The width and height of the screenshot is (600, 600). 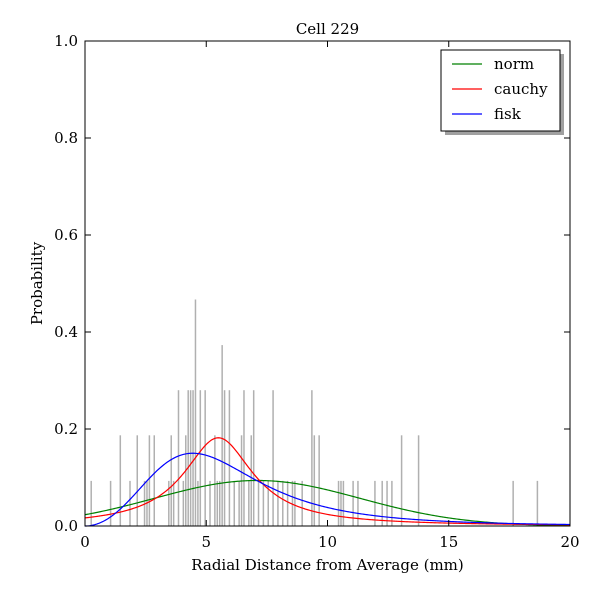 What do you see at coordinates (66, 332) in the screenshot?
I see `y-tick-label: 0.4` at bounding box center [66, 332].